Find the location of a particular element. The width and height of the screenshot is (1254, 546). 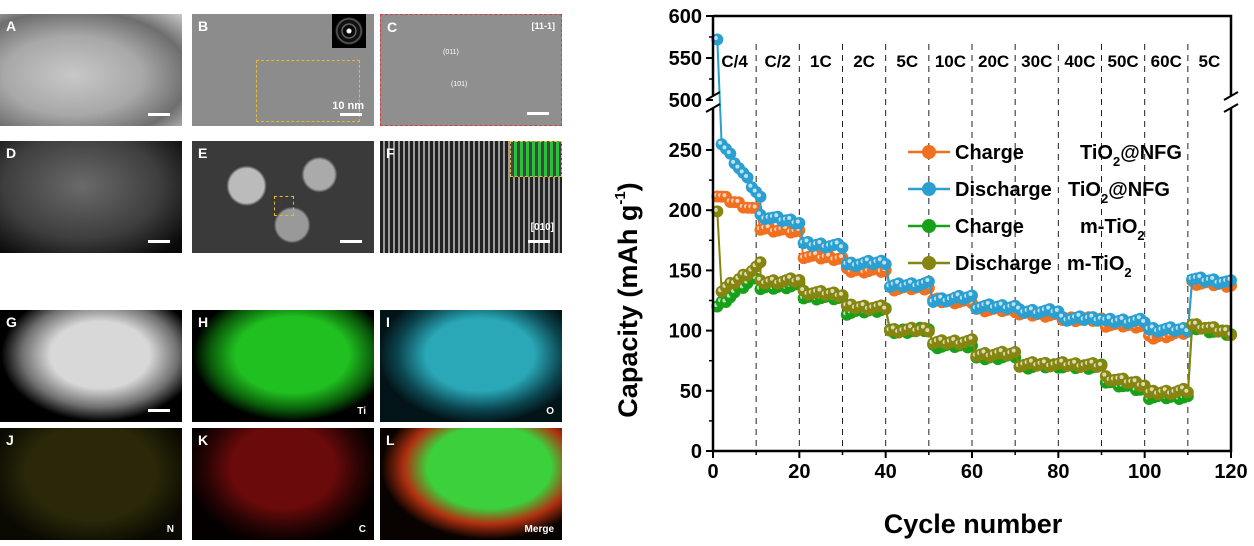

y-tick-label: 250 is located at coordinates (685, 151).